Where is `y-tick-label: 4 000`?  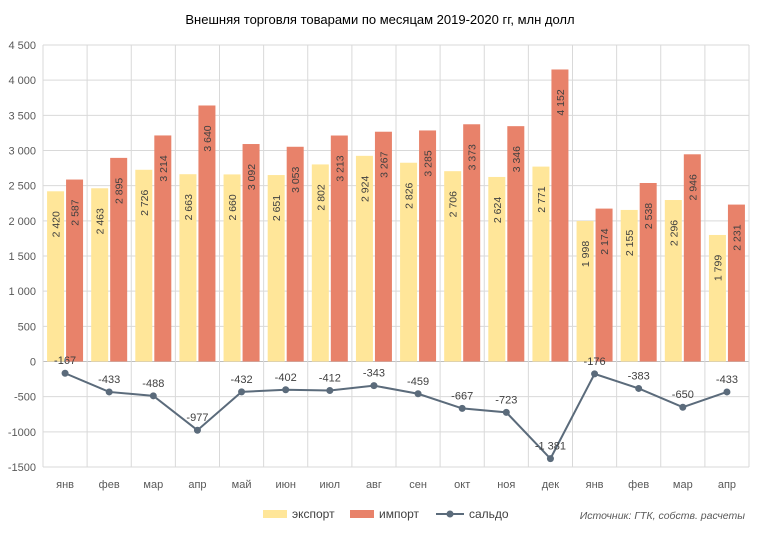
y-tick-label: 4 000 is located at coordinates (22, 81).